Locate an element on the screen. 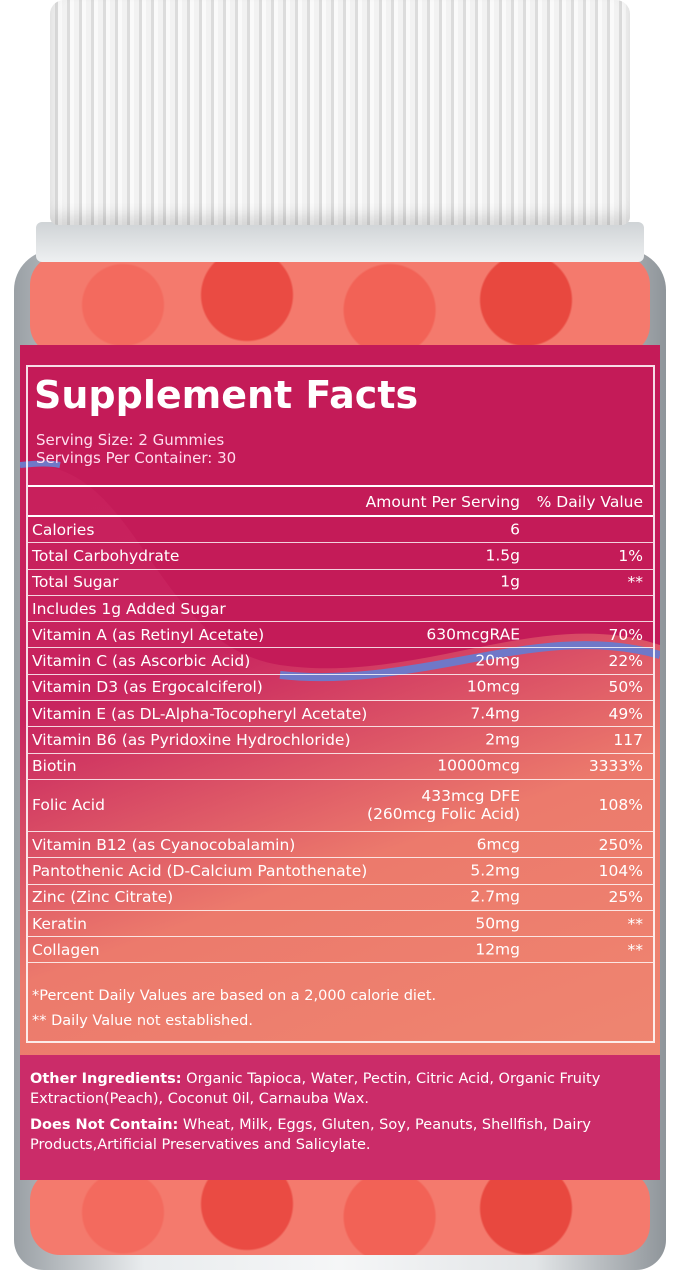  nutrient-name: Total Sugar is located at coordinates (75, 582).